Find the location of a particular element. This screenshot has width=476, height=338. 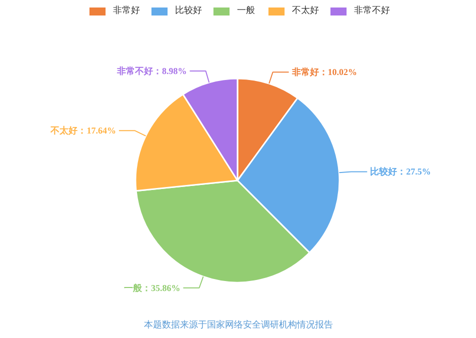

legend-label: 不太好 is located at coordinates (305, 10).